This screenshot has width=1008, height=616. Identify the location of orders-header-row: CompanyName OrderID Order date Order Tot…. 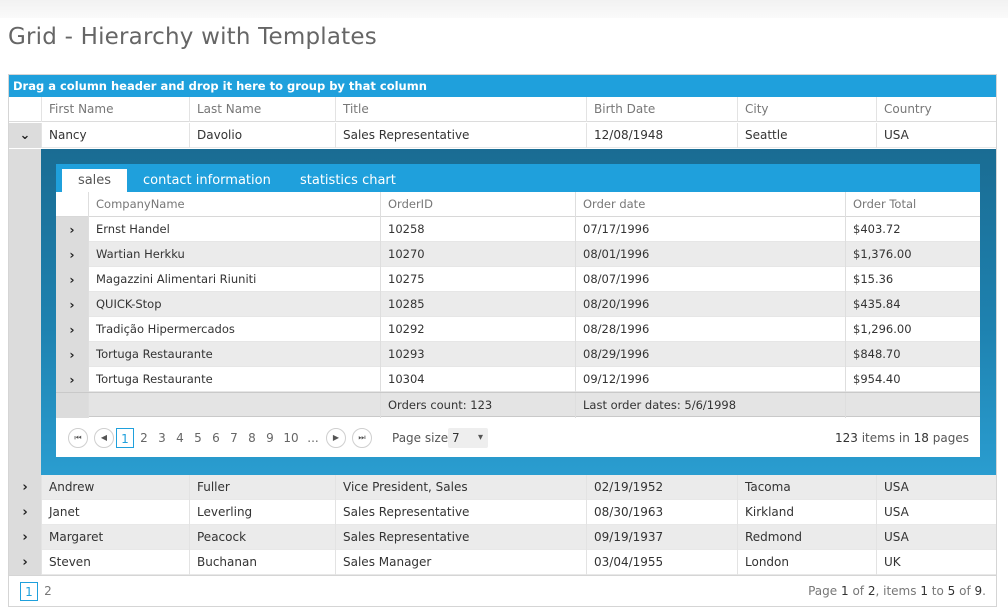
(518, 204).